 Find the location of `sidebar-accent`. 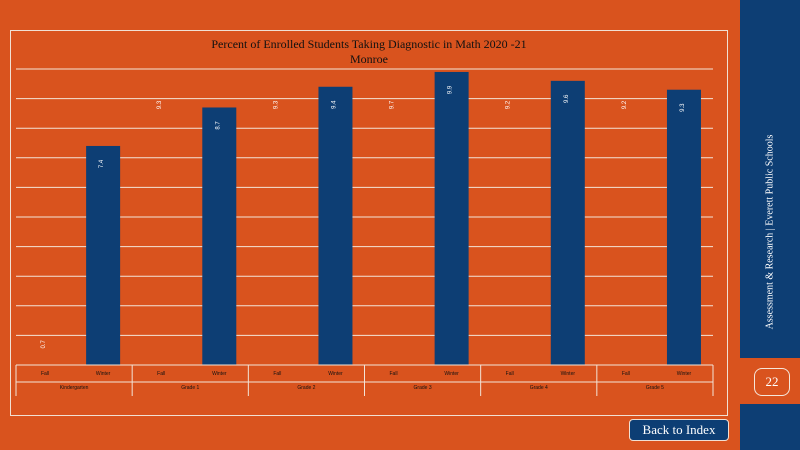

sidebar-accent is located at coordinates (770, 381).